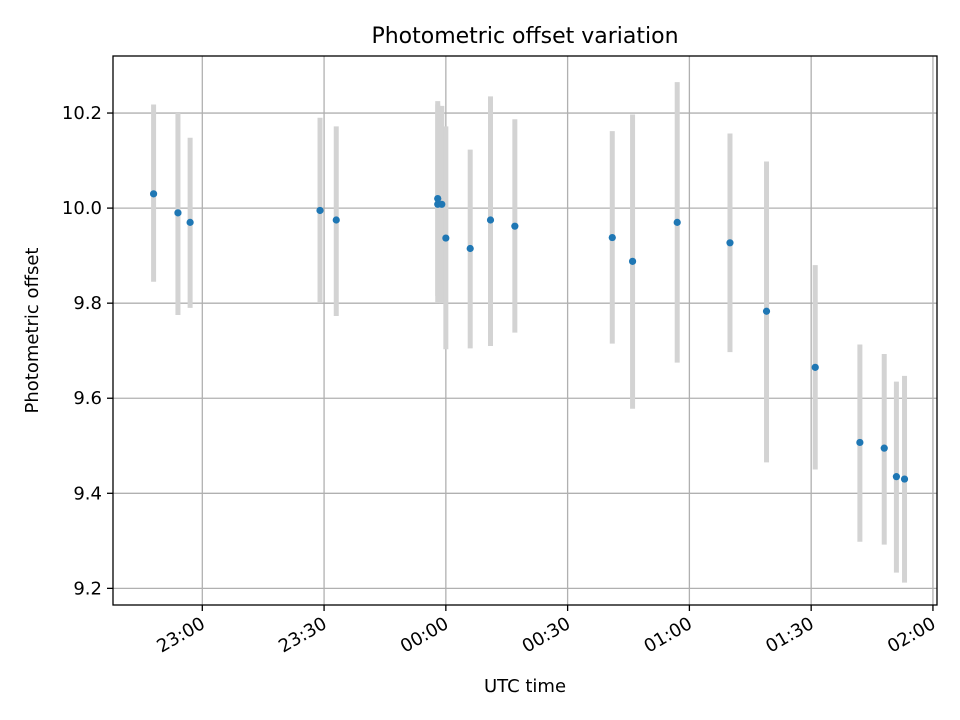 The height and width of the screenshot is (720, 960). What do you see at coordinates (546, 635) in the screenshot?
I see `x-tick-label: 00:30` at bounding box center [546, 635].